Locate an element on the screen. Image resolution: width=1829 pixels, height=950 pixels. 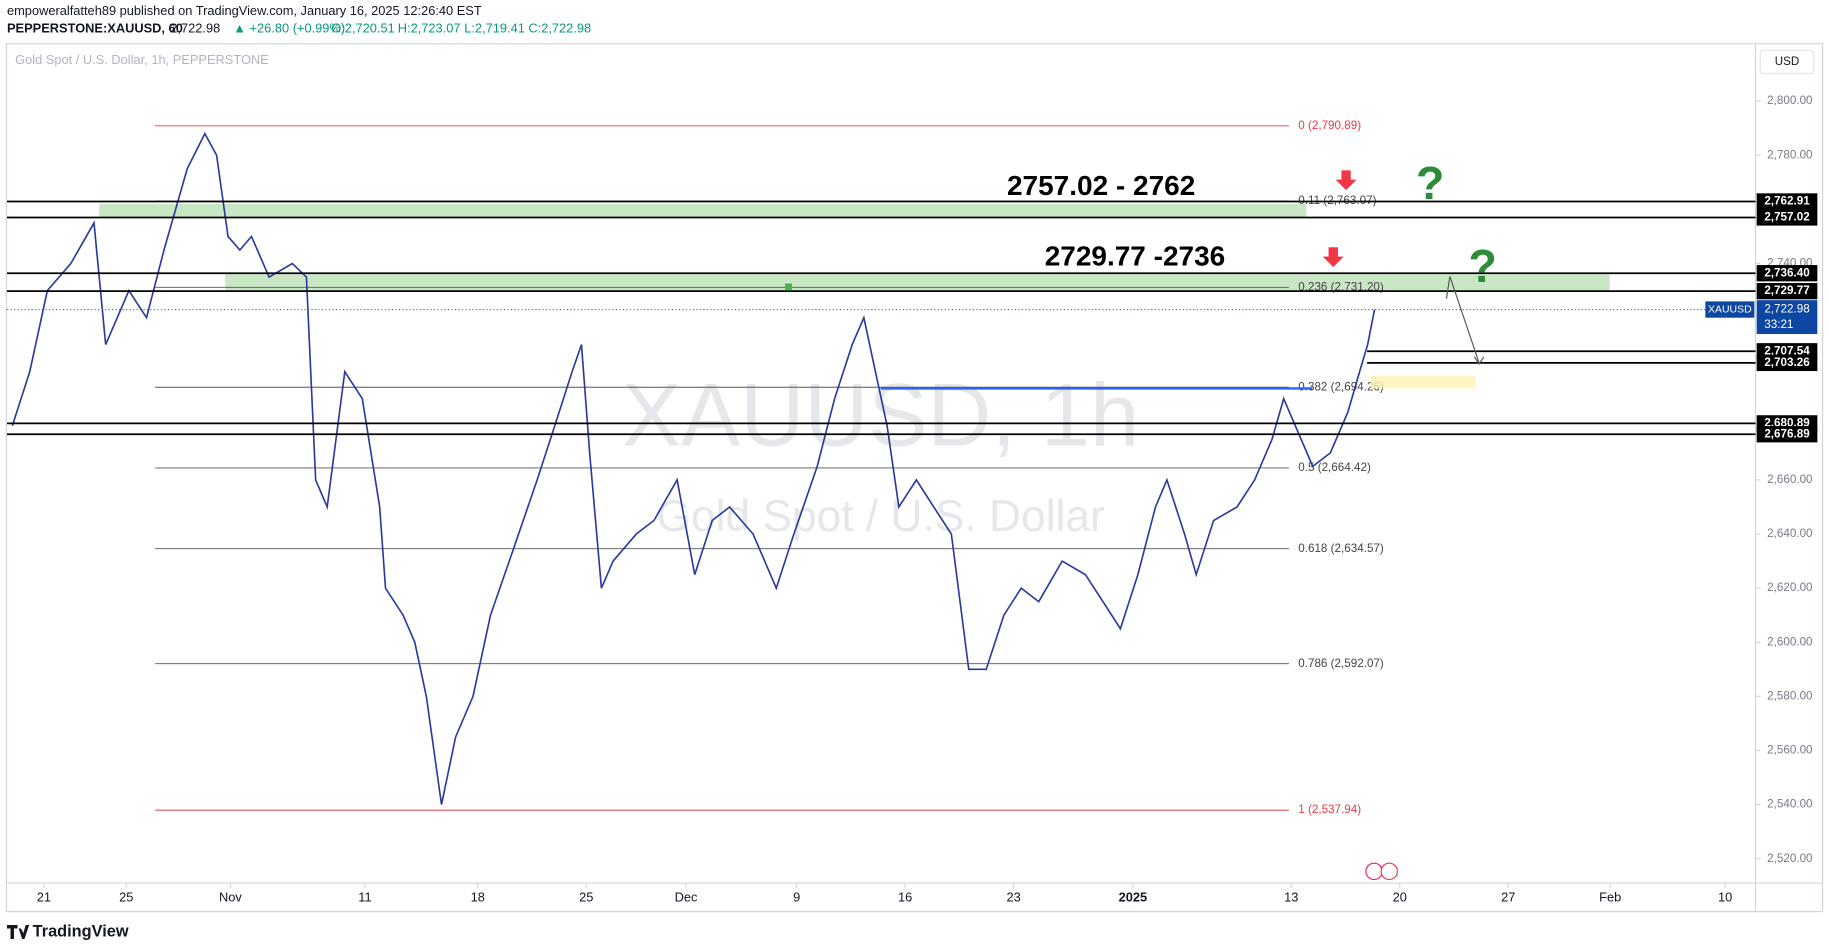
x-tick-label: Dec is located at coordinates (686, 897).